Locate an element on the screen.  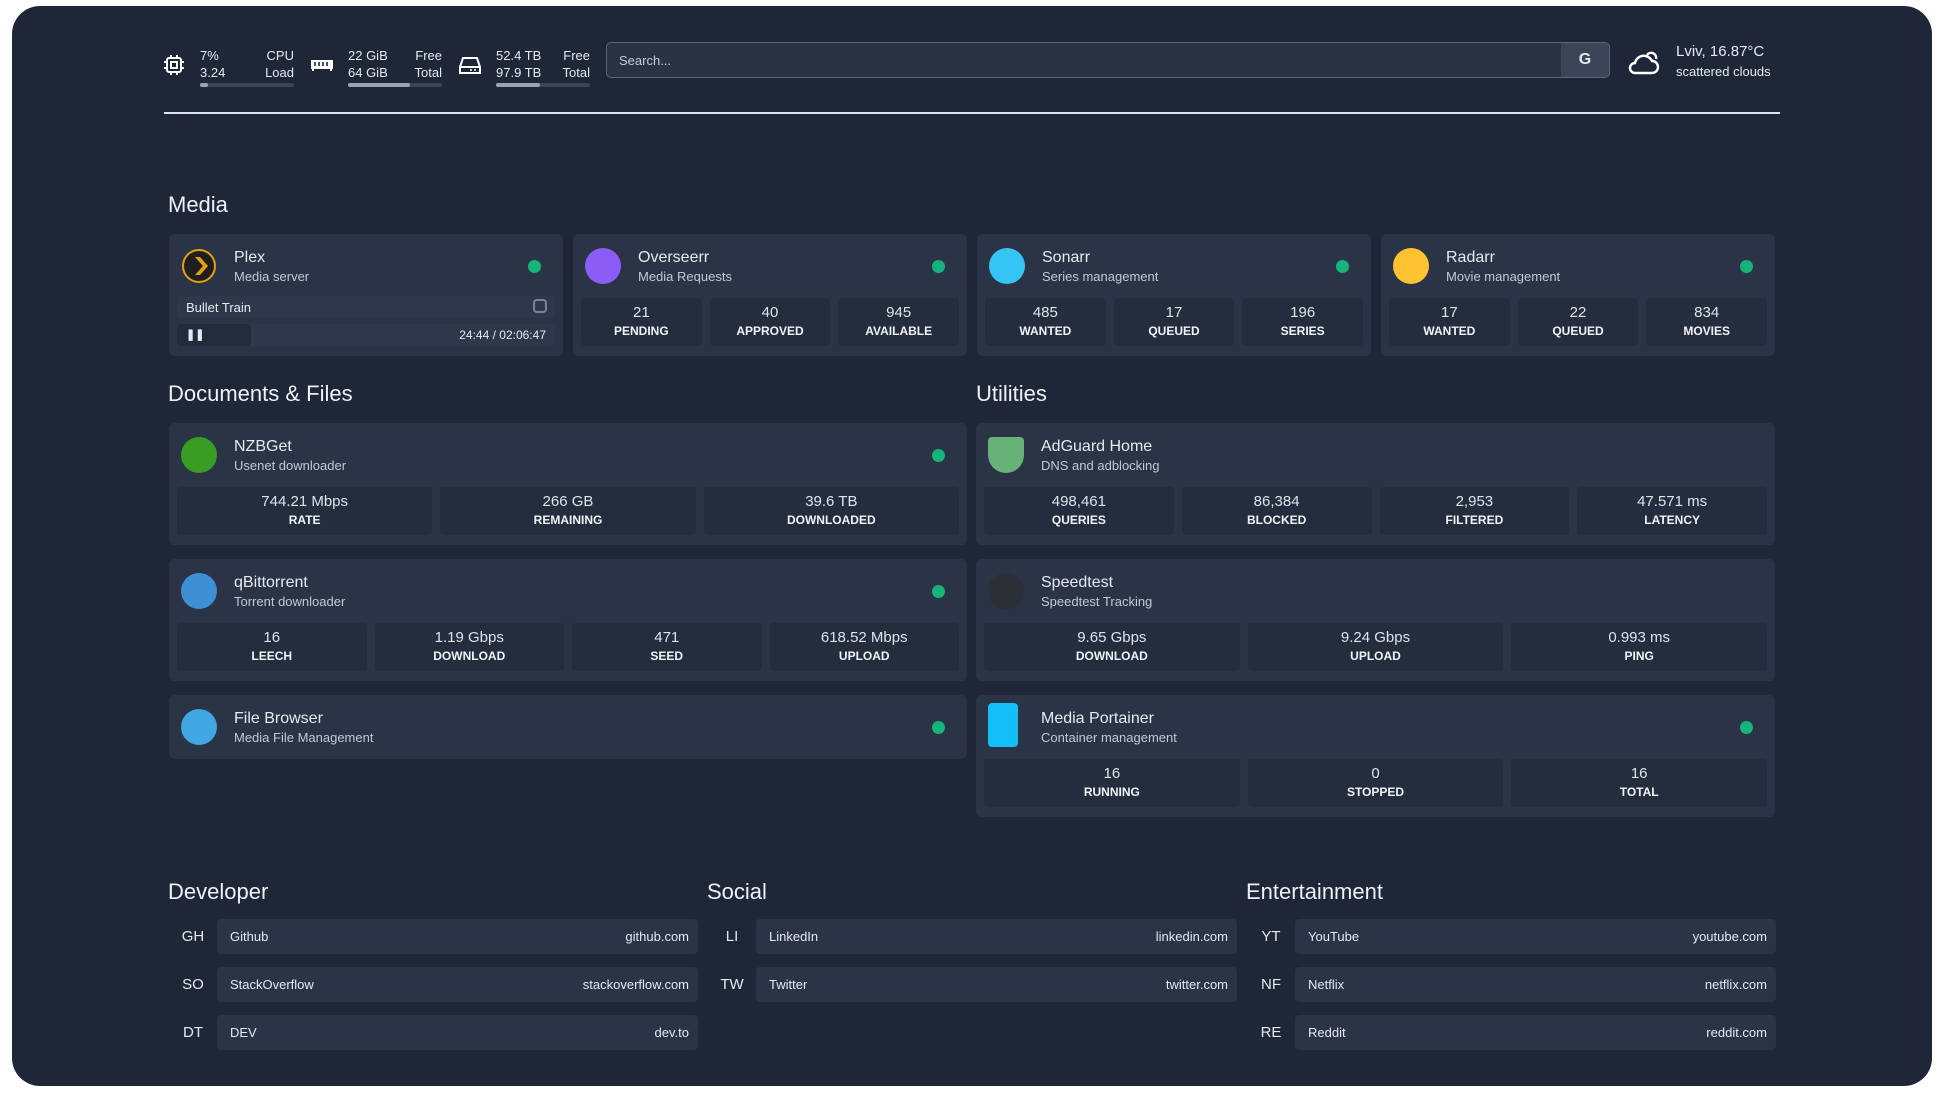
bookmark-github: GH Github github.com is located at coordinates (433, 936).